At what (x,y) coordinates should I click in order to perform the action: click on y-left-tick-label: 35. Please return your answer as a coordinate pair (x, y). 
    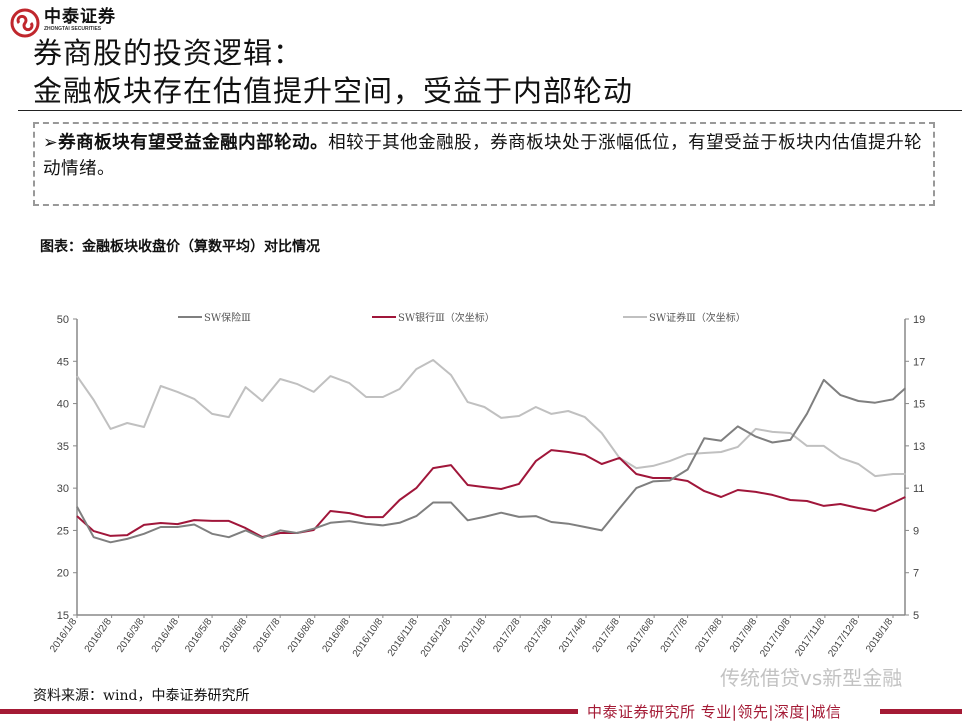
    Looking at the image, I should click on (63, 447).